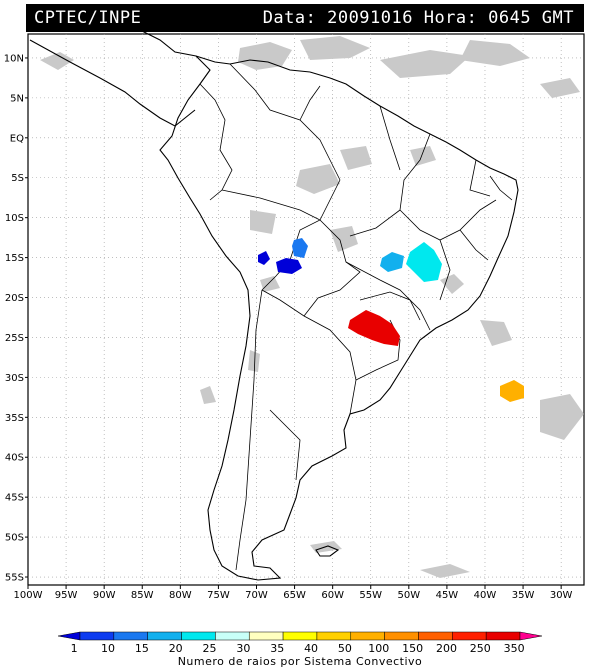 The image size is (600, 670). Describe the element at coordinates (112, 83) in the screenshot. I see `central-america-coast` at that location.